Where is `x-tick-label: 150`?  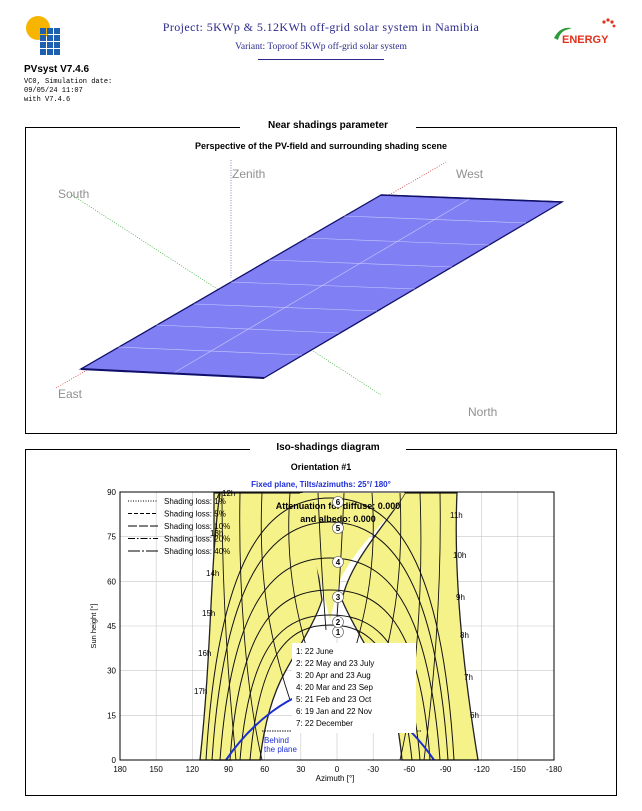 x-tick-label: 150 is located at coordinates (156, 769).